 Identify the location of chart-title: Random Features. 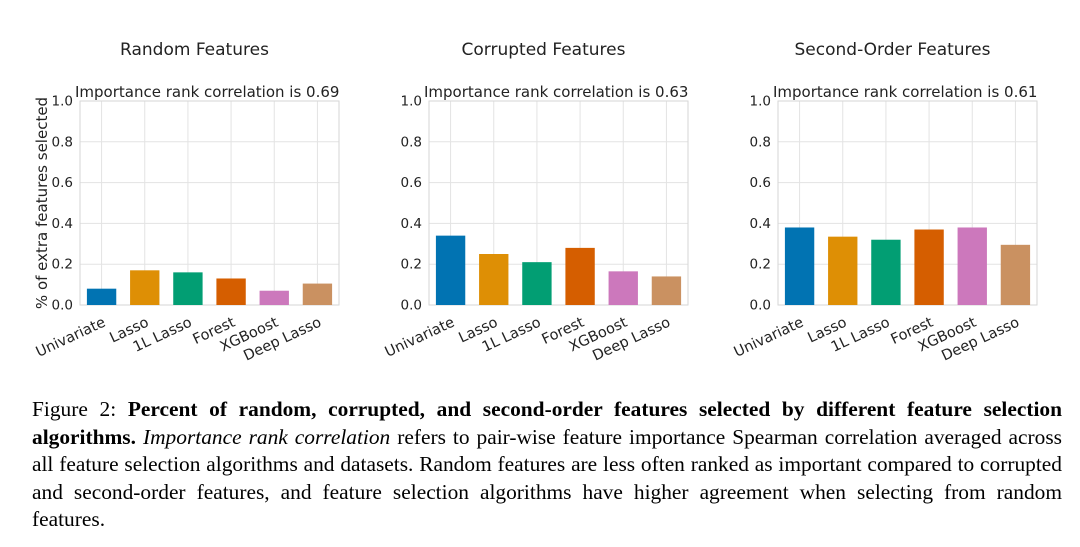
(194, 50).